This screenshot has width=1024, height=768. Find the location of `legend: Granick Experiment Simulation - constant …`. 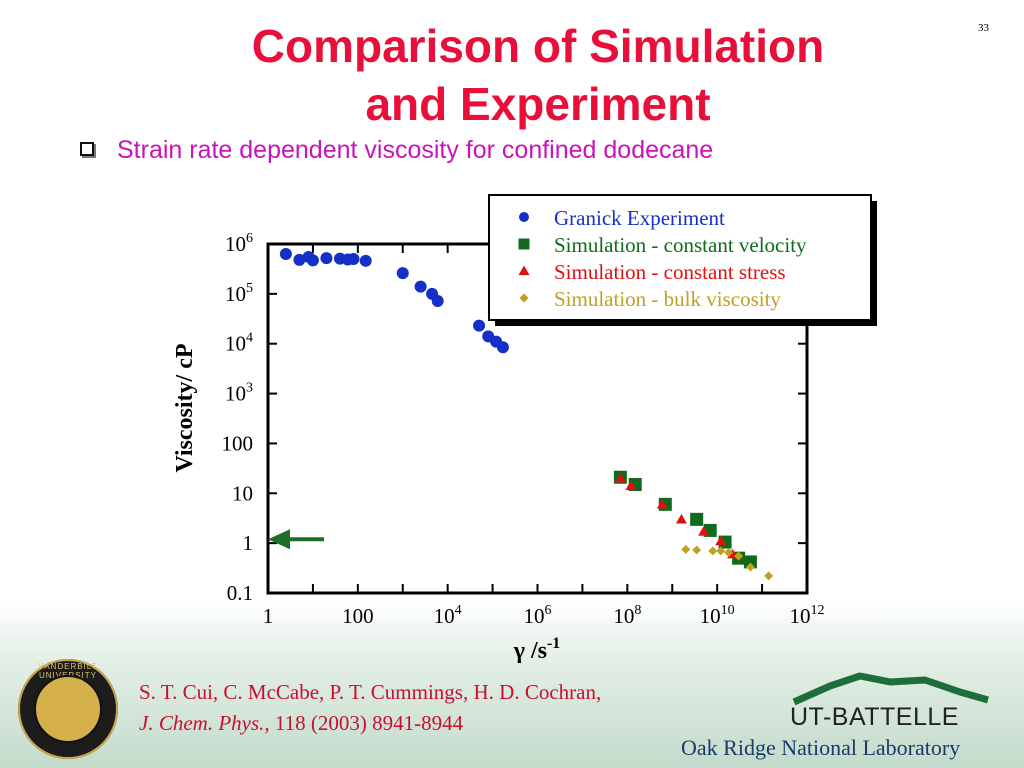

legend: Granick Experiment Simulation - constant … is located at coordinates (682, 260).